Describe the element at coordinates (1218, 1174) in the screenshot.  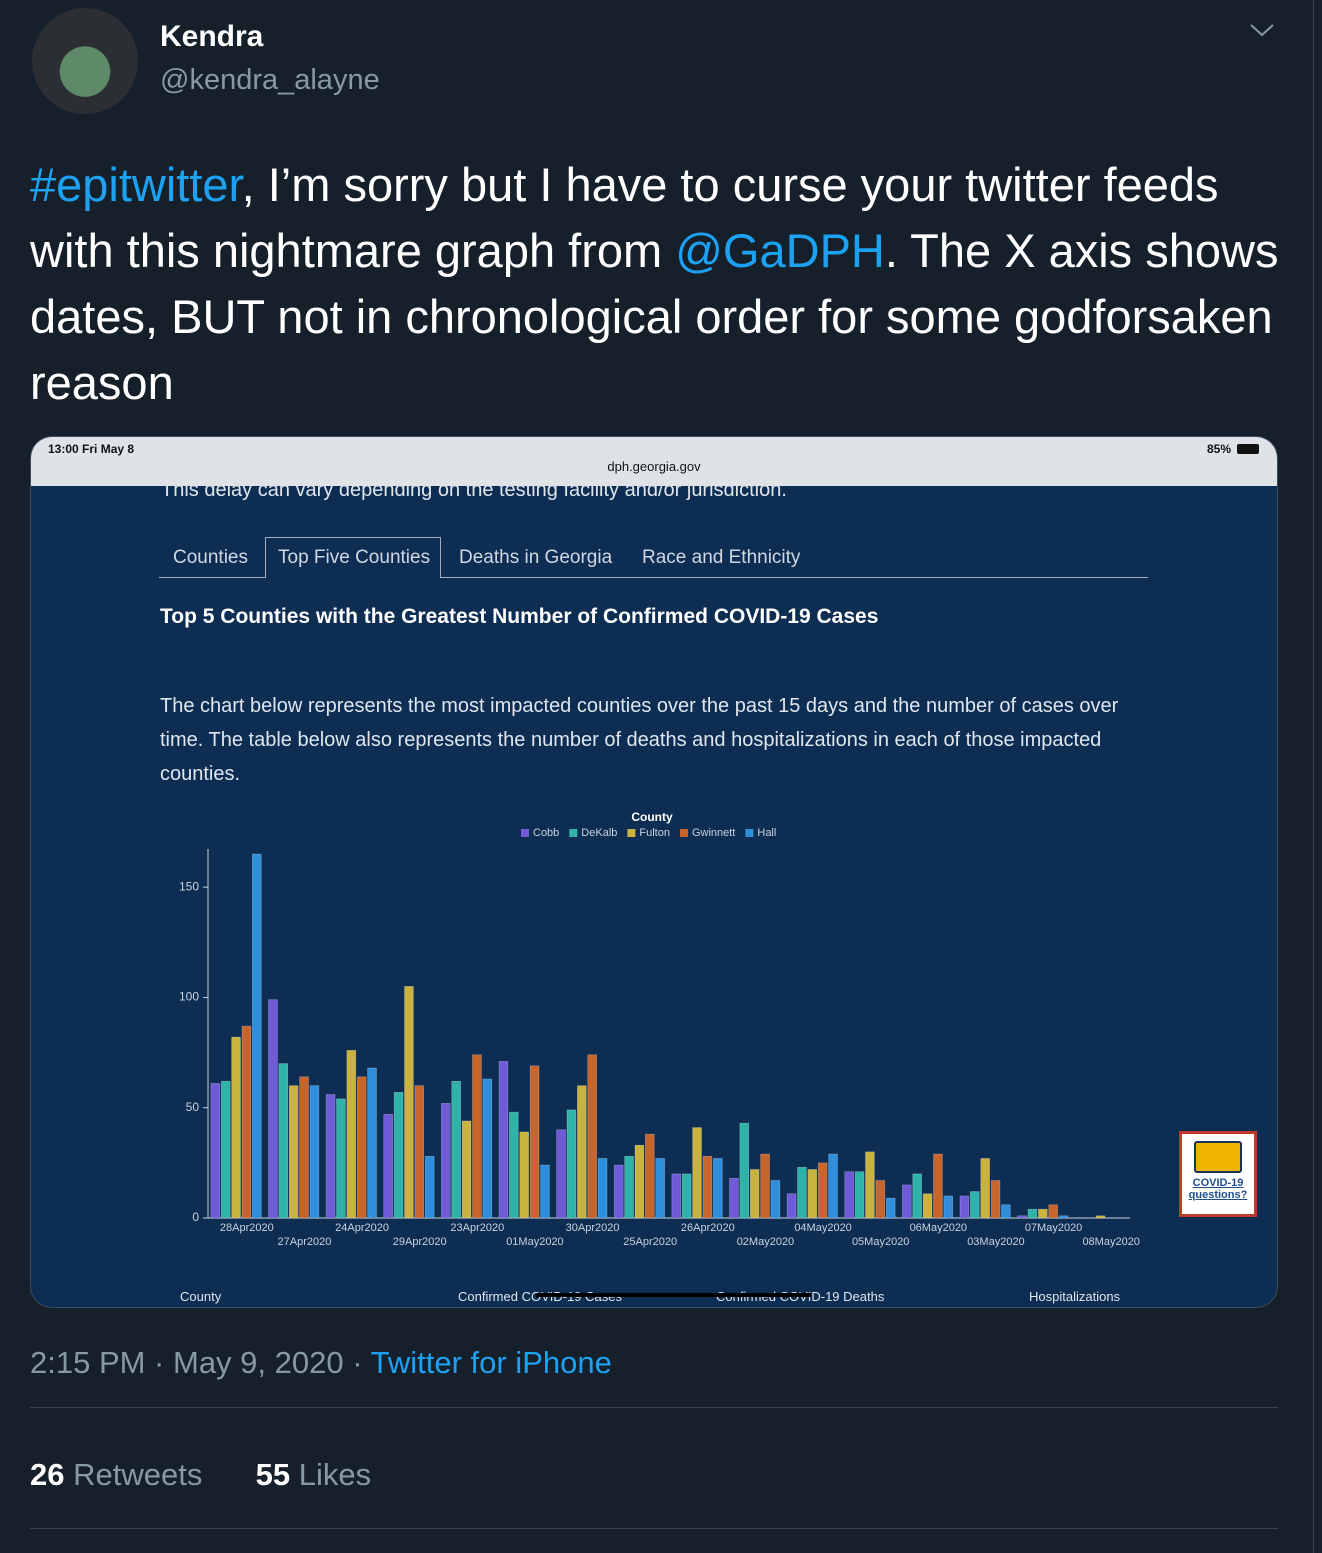
I see `help-button: COVID-19 questions?` at that location.